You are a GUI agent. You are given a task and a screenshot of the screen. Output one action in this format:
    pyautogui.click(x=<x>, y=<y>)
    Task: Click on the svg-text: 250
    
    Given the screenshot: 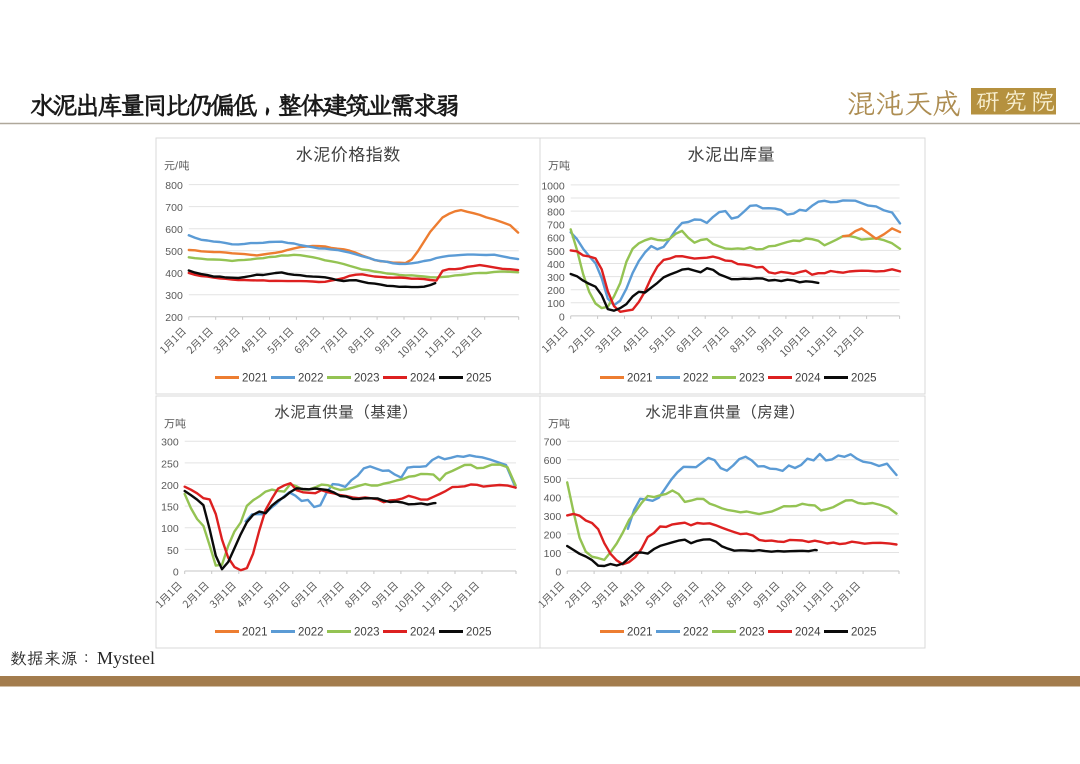 What is the action you would take?
    pyautogui.click(x=170, y=464)
    